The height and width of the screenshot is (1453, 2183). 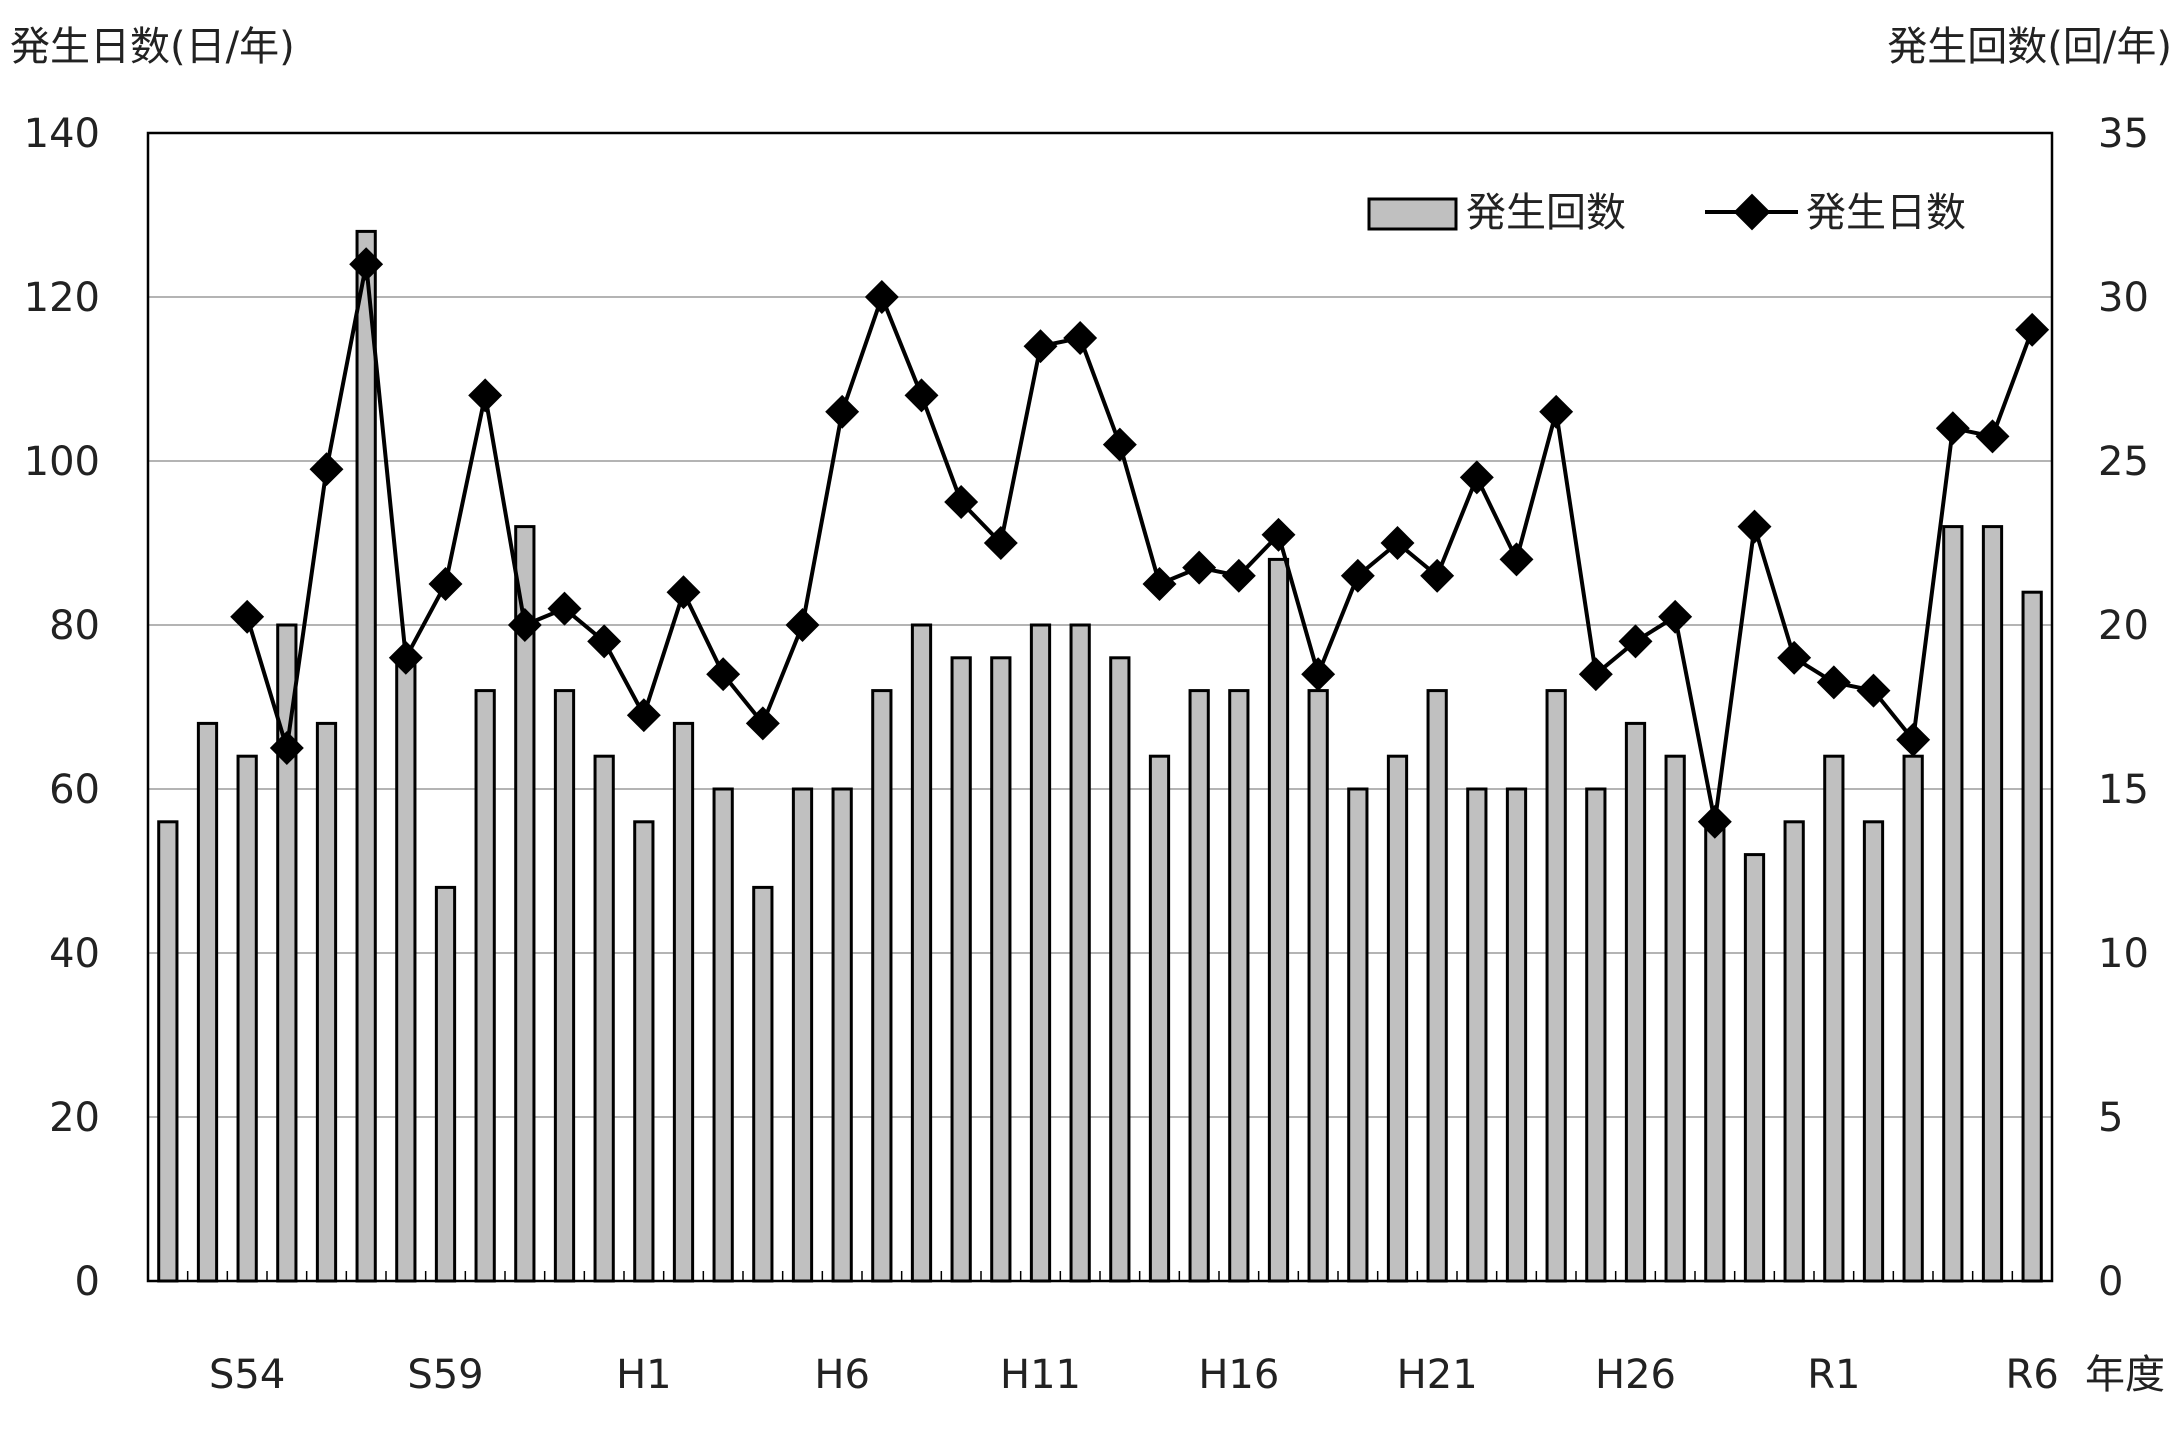 What do you see at coordinates (1040, 1375) in the screenshot?
I see `x-tick-label: H11` at bounding box center [1040, 1375].